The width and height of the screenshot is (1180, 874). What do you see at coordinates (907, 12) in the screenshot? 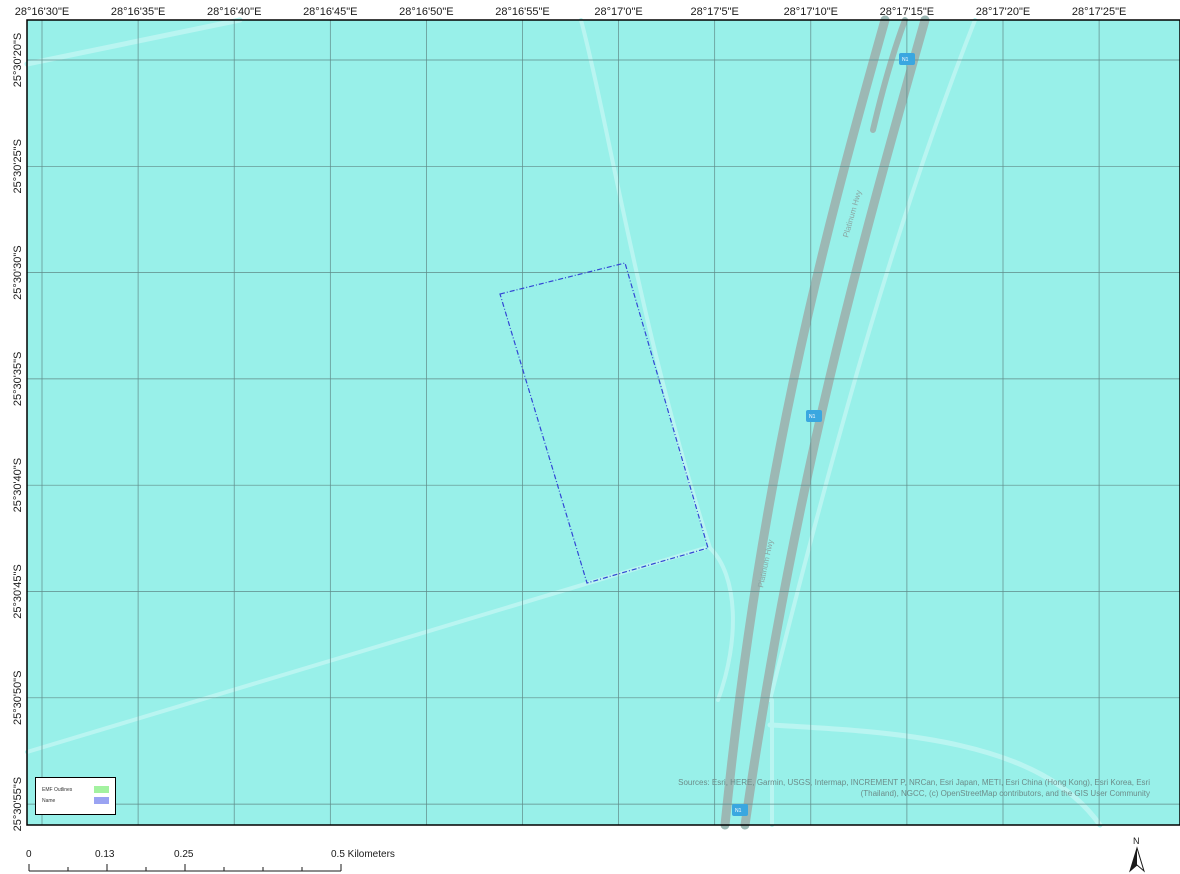
I see `longitude-tick-label: 28°17'15"E` at bounding box center [907, 12].